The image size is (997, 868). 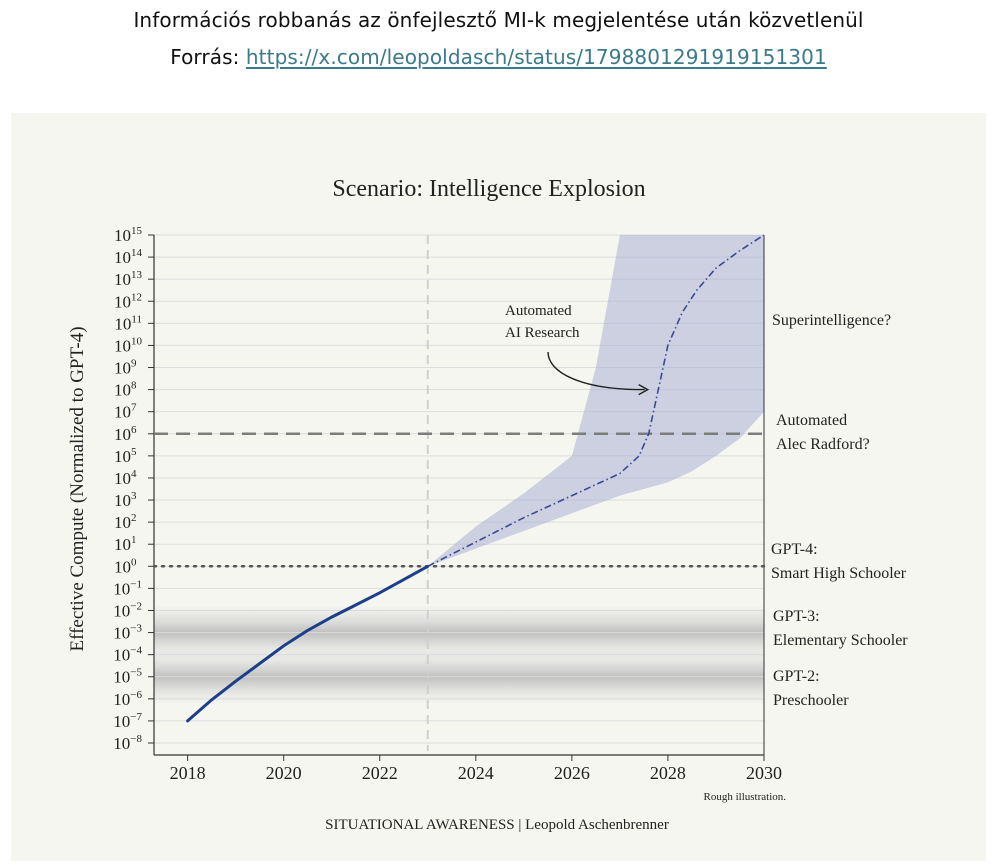 What do you see at coordinates (128, 434) in the screenshot?
I see `y-tick-label: 106` at bounding box center [128, 434].